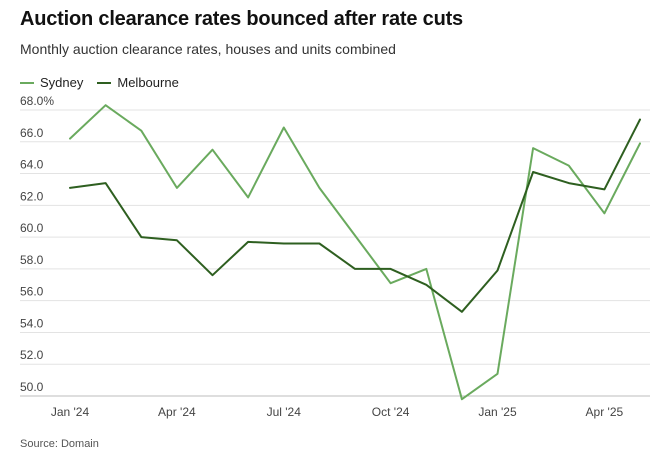 Image resolution: width=663 pixels, height=476 pixels. Describe the element at coordinates (32, 133) in the screenshot. I see `y-tick-label: 66.0` at that location.